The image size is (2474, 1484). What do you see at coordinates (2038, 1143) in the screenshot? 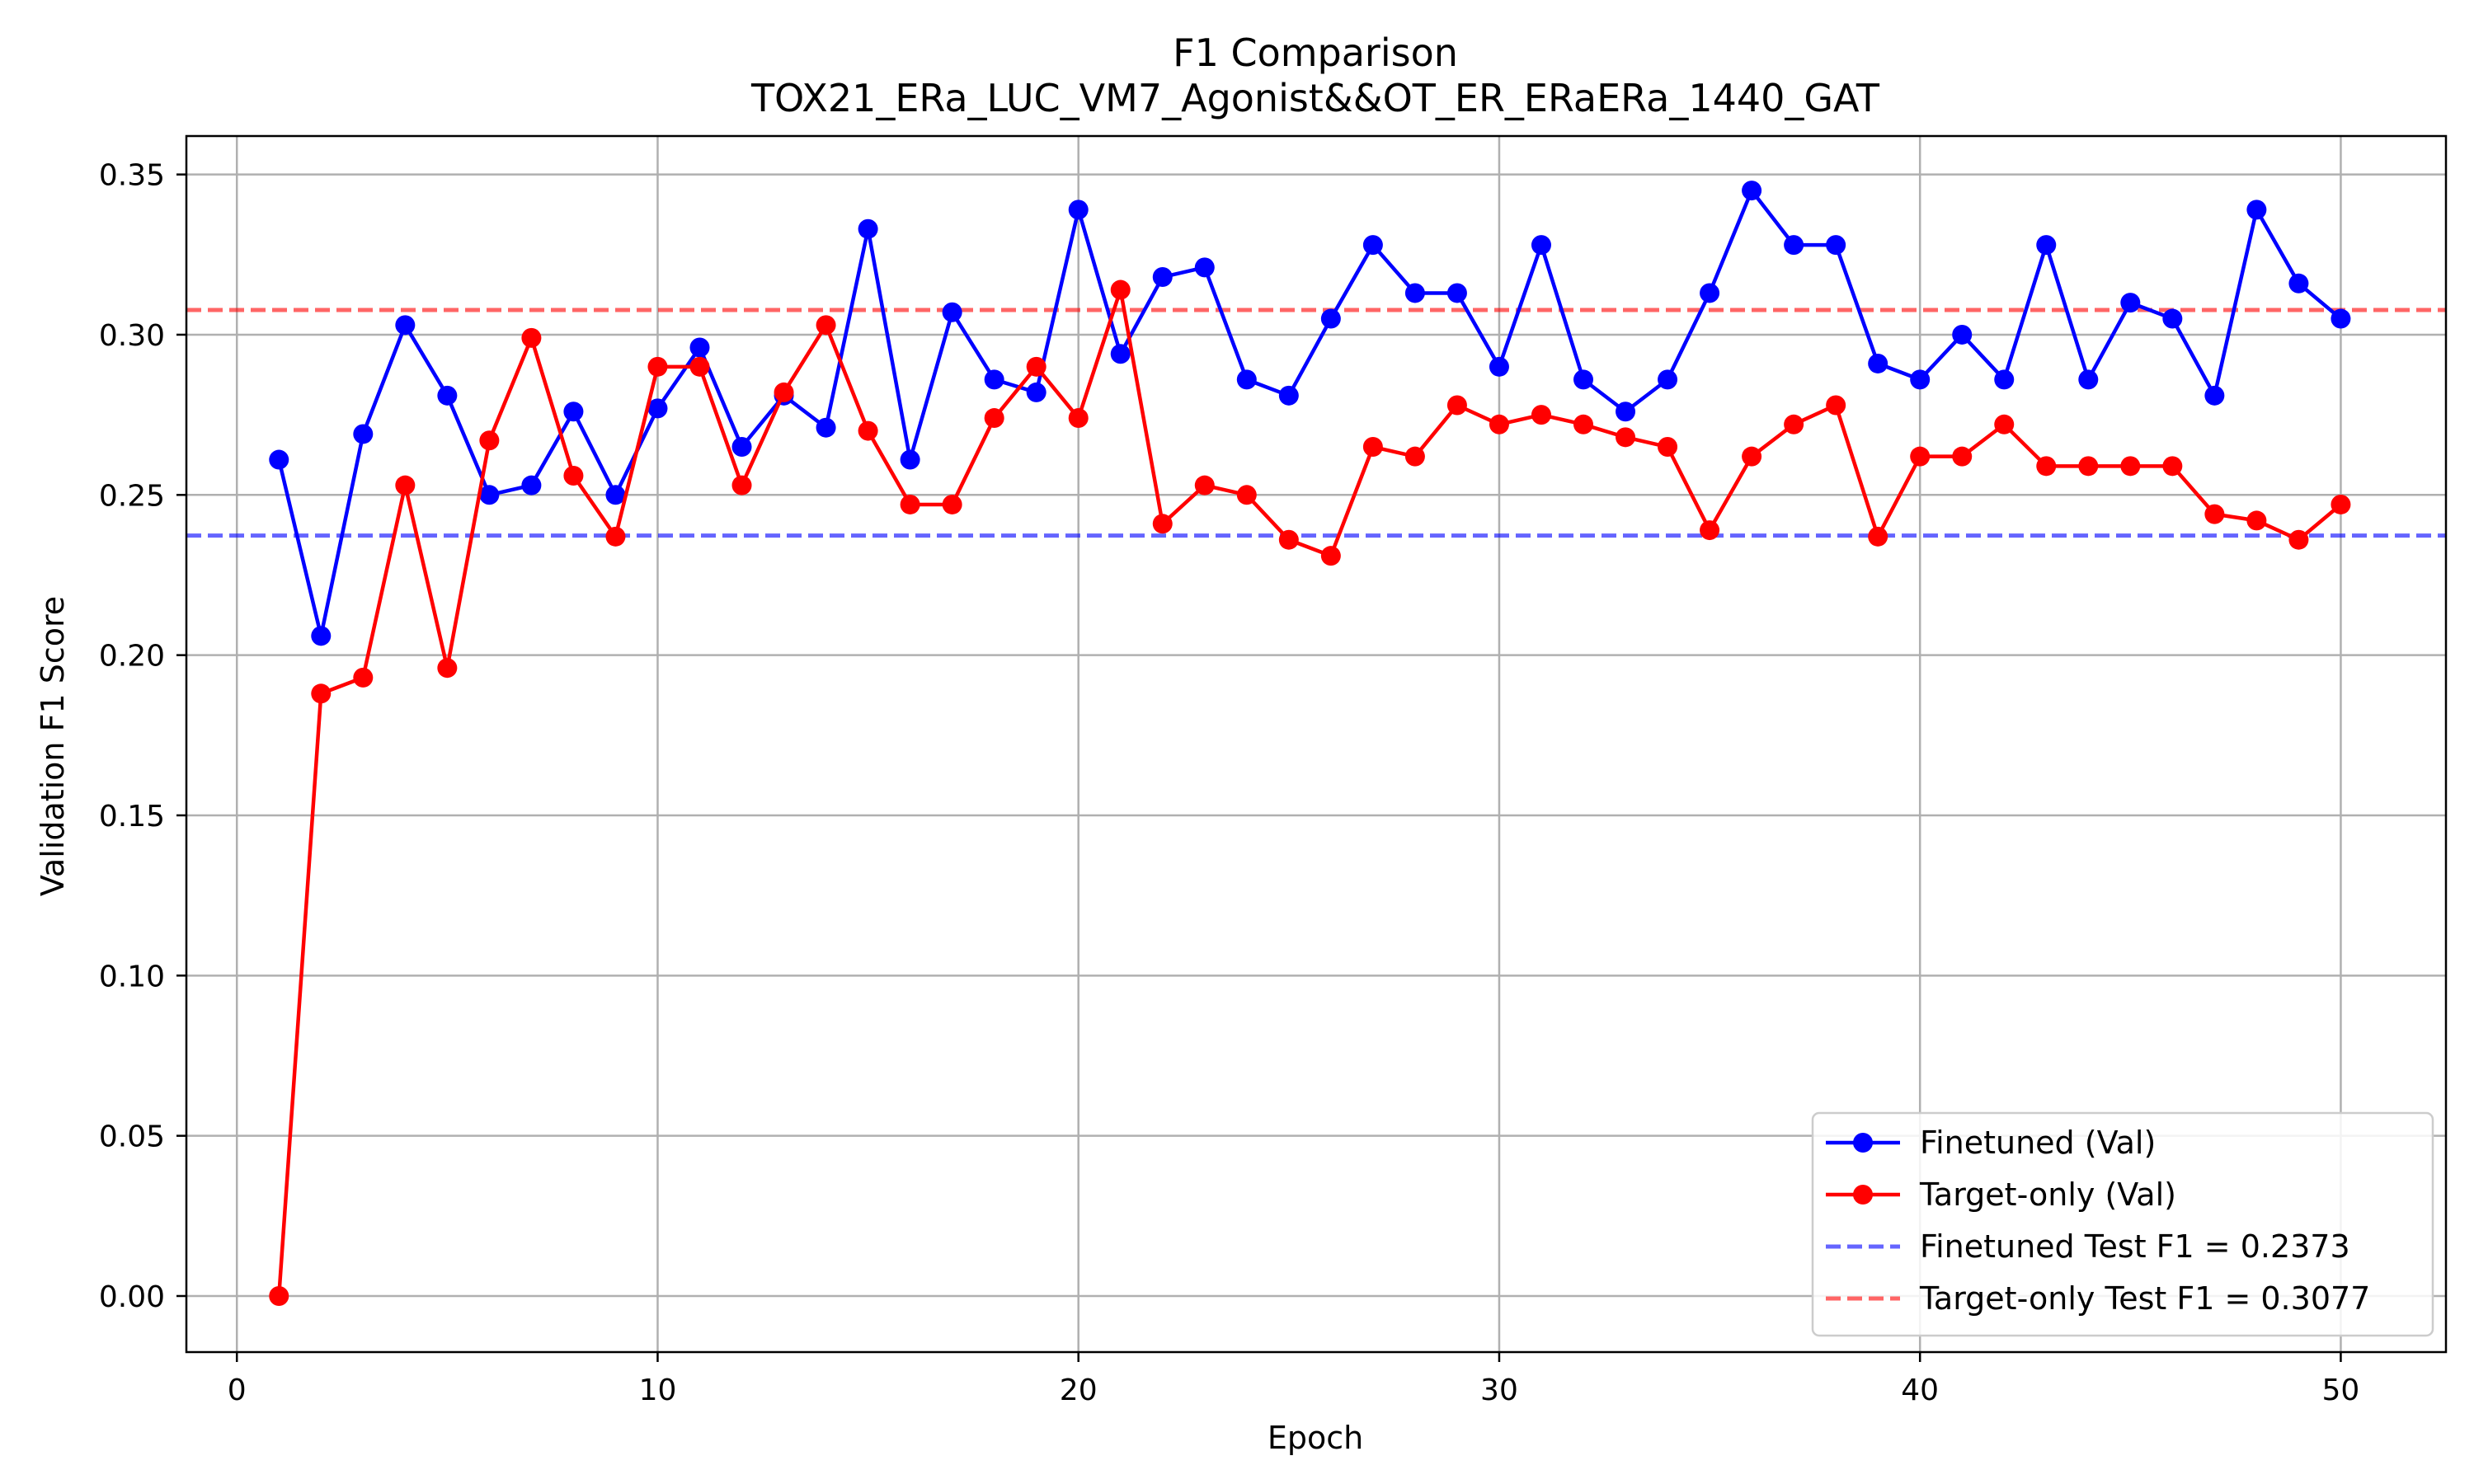
I see `legend-entry-label: Finetuned (Val)` at bounding box center [2038, 1143].